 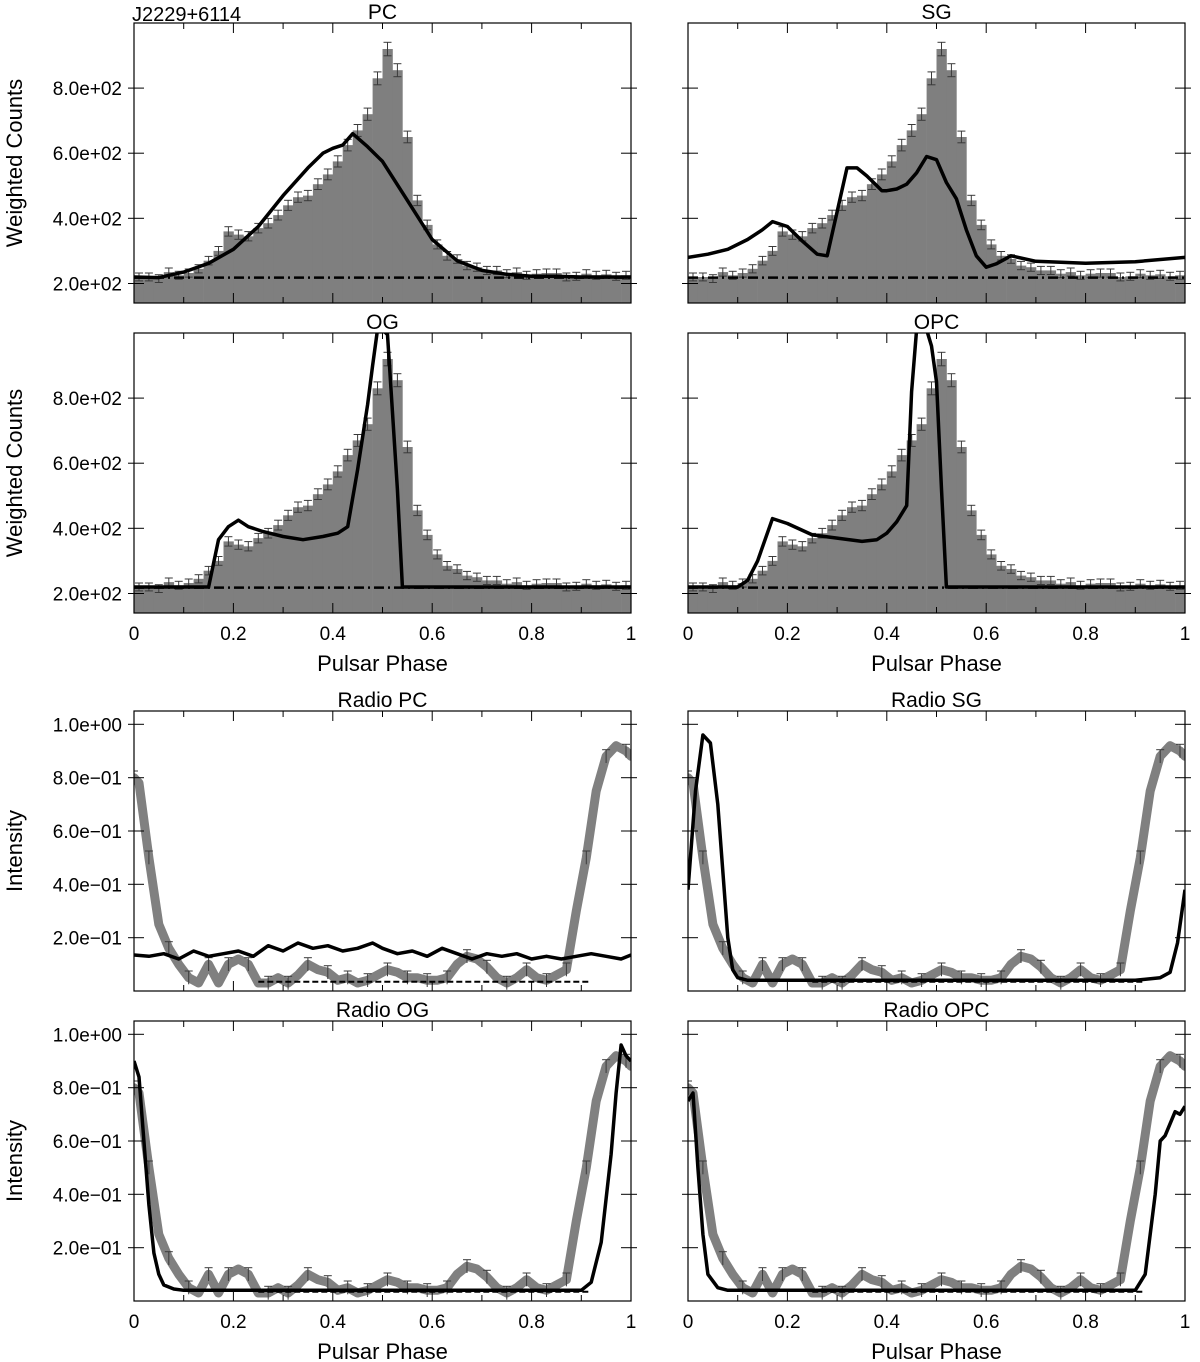 I want to click on y-axis-label: Intensity, so click(x=14, y=1161).